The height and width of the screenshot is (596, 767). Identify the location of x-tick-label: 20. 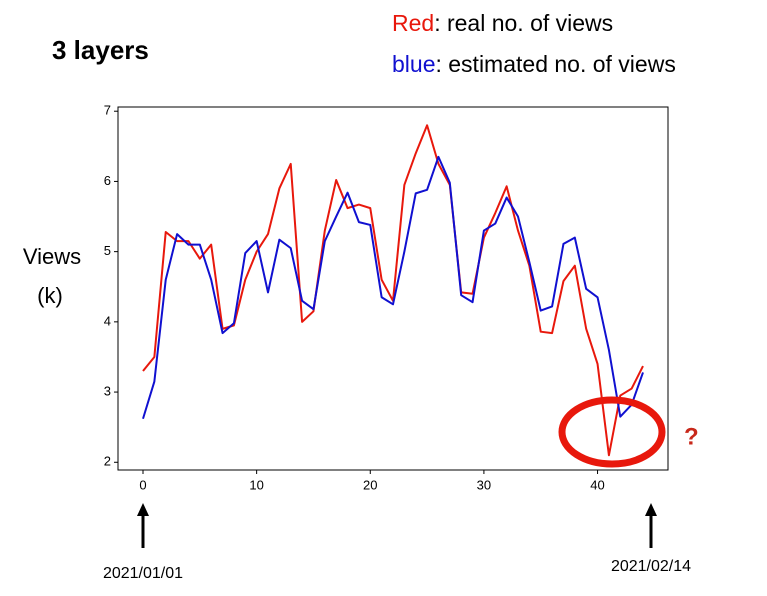
(370, 484).